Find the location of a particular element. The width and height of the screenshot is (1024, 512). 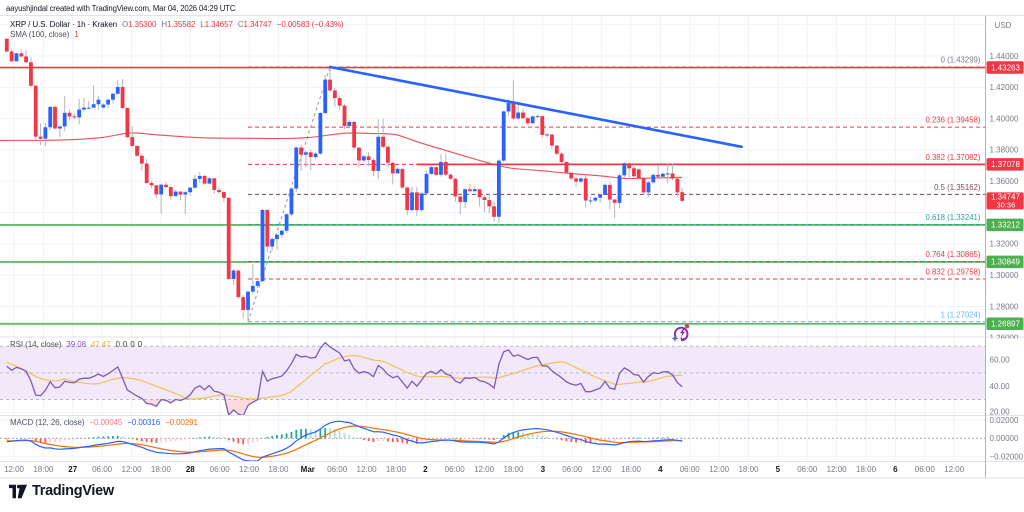

rsi-legend: RSI (14, close) 39.08 47.47 0 0 0 0 is located at coordinates (76, 344).